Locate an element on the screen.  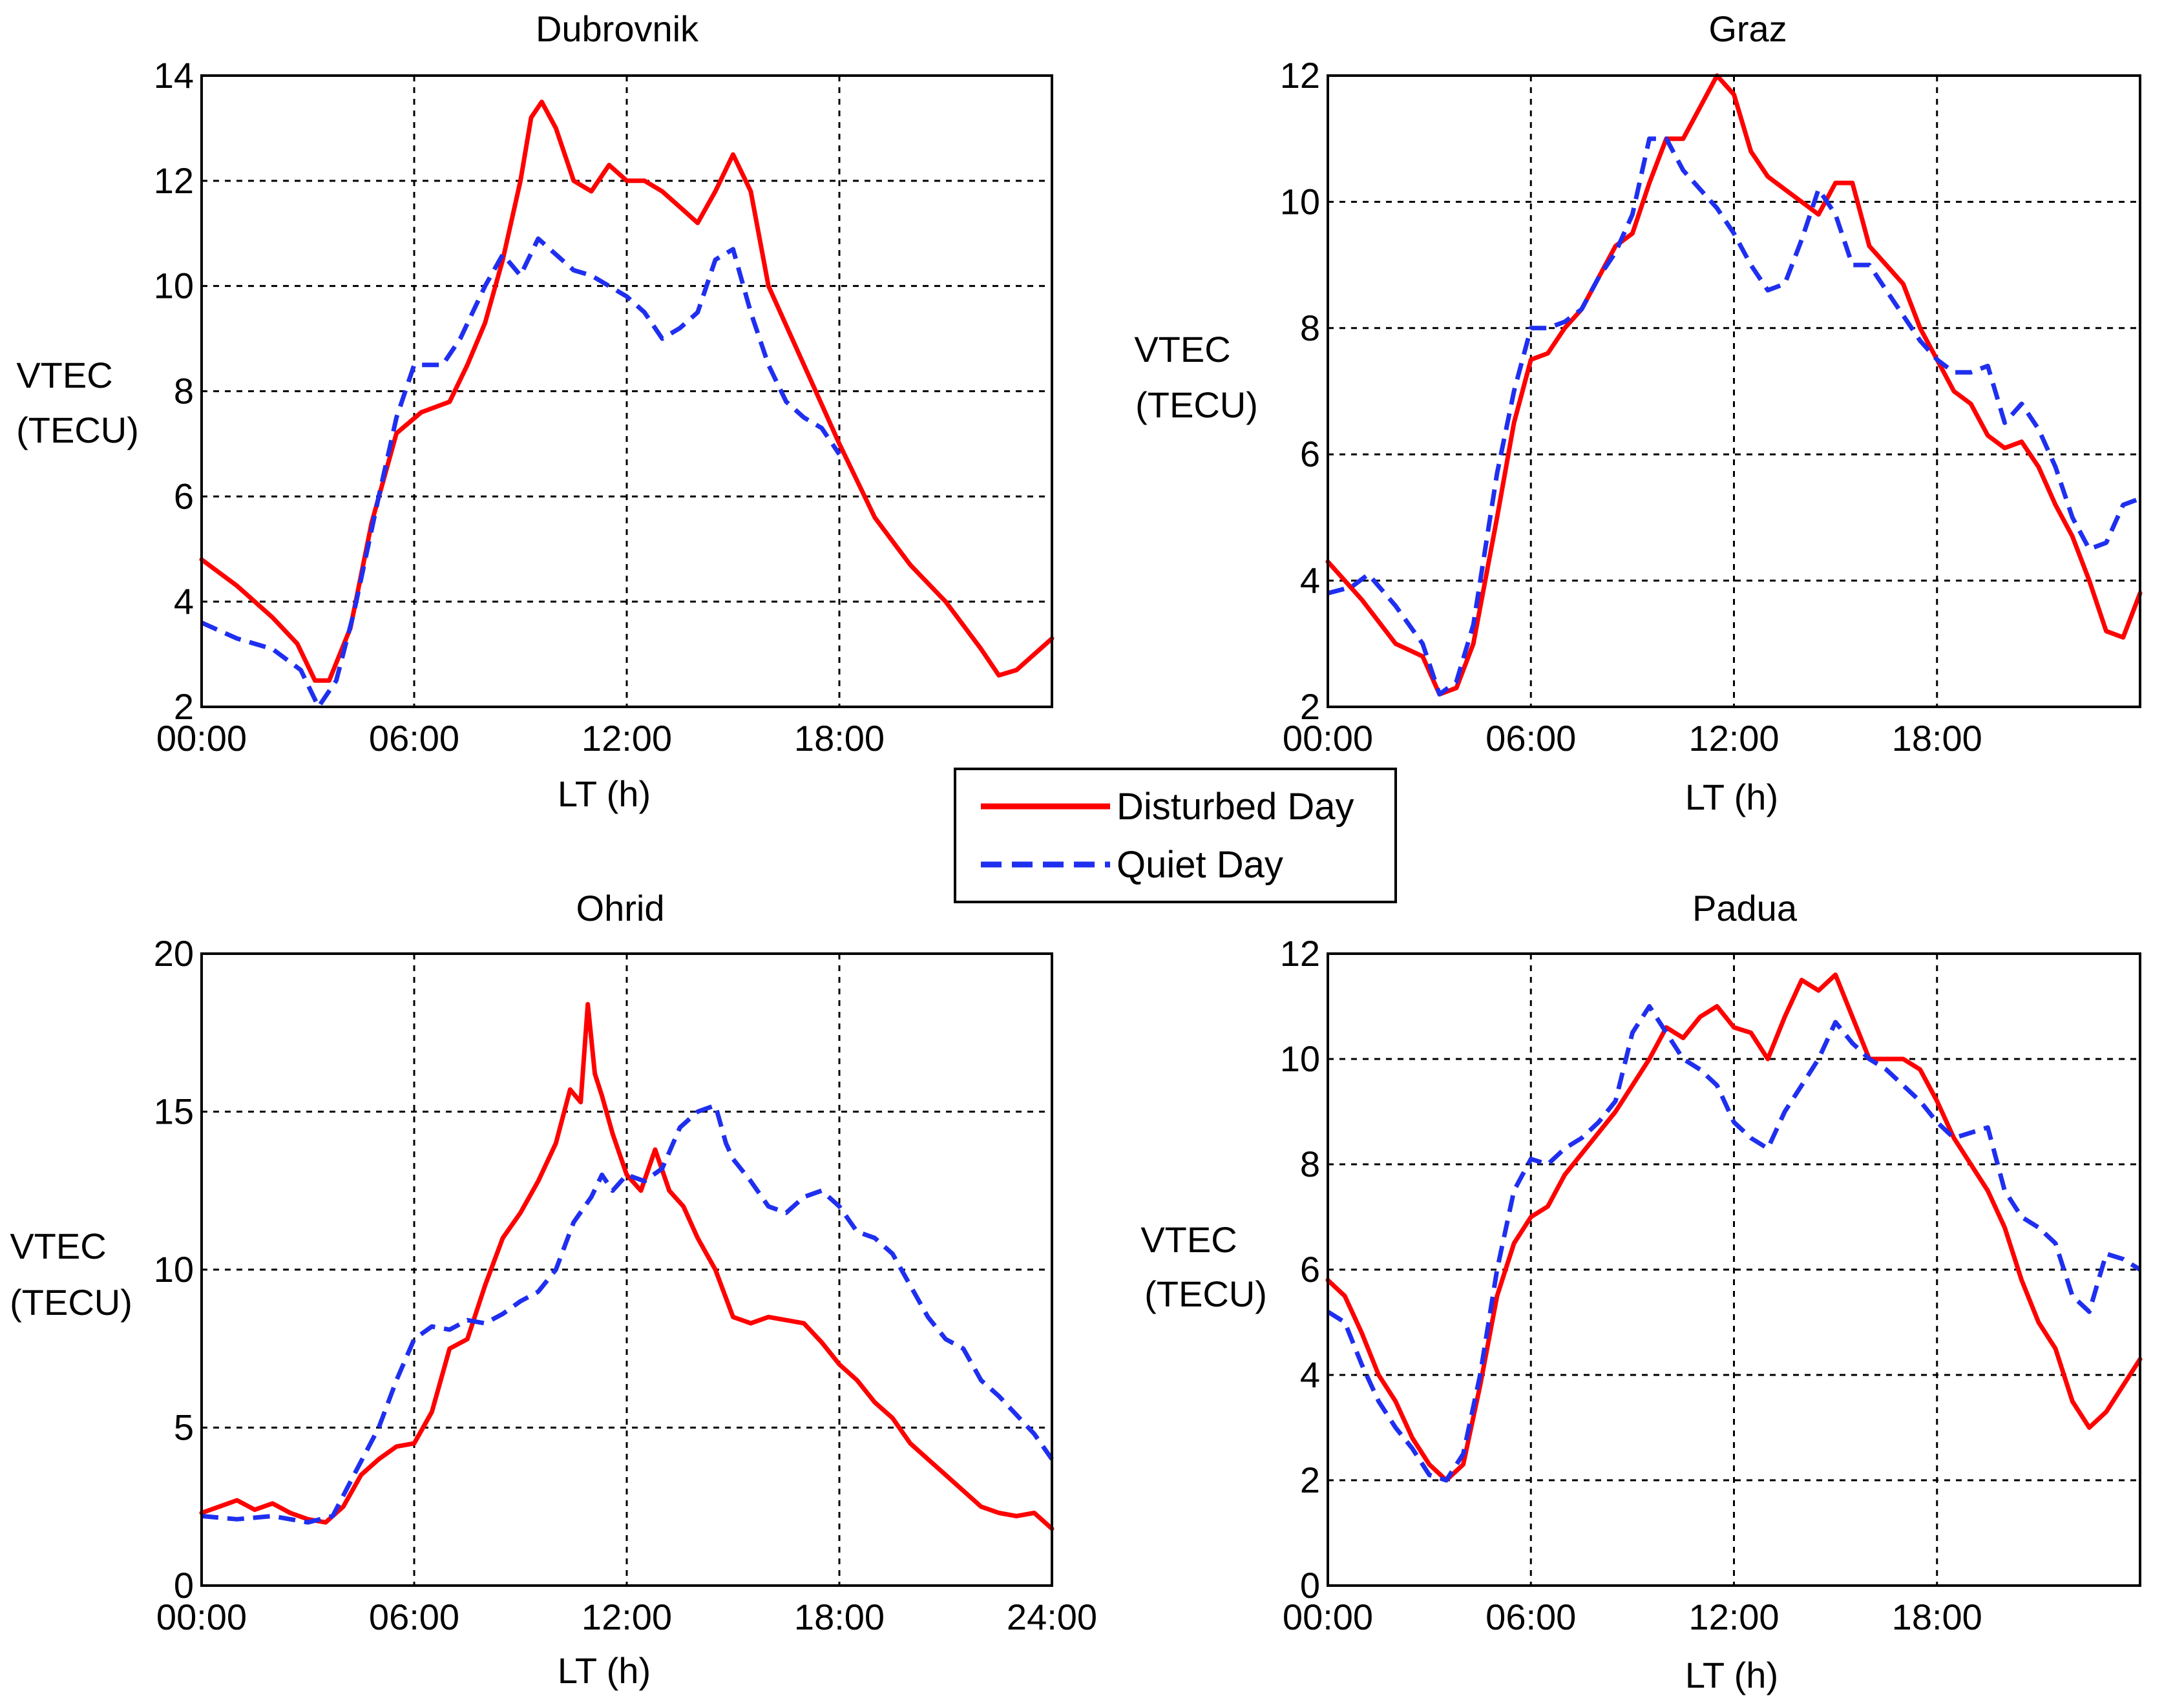
legend: Disturbed Day Quiet Day is located at coordinates (1176, 835).